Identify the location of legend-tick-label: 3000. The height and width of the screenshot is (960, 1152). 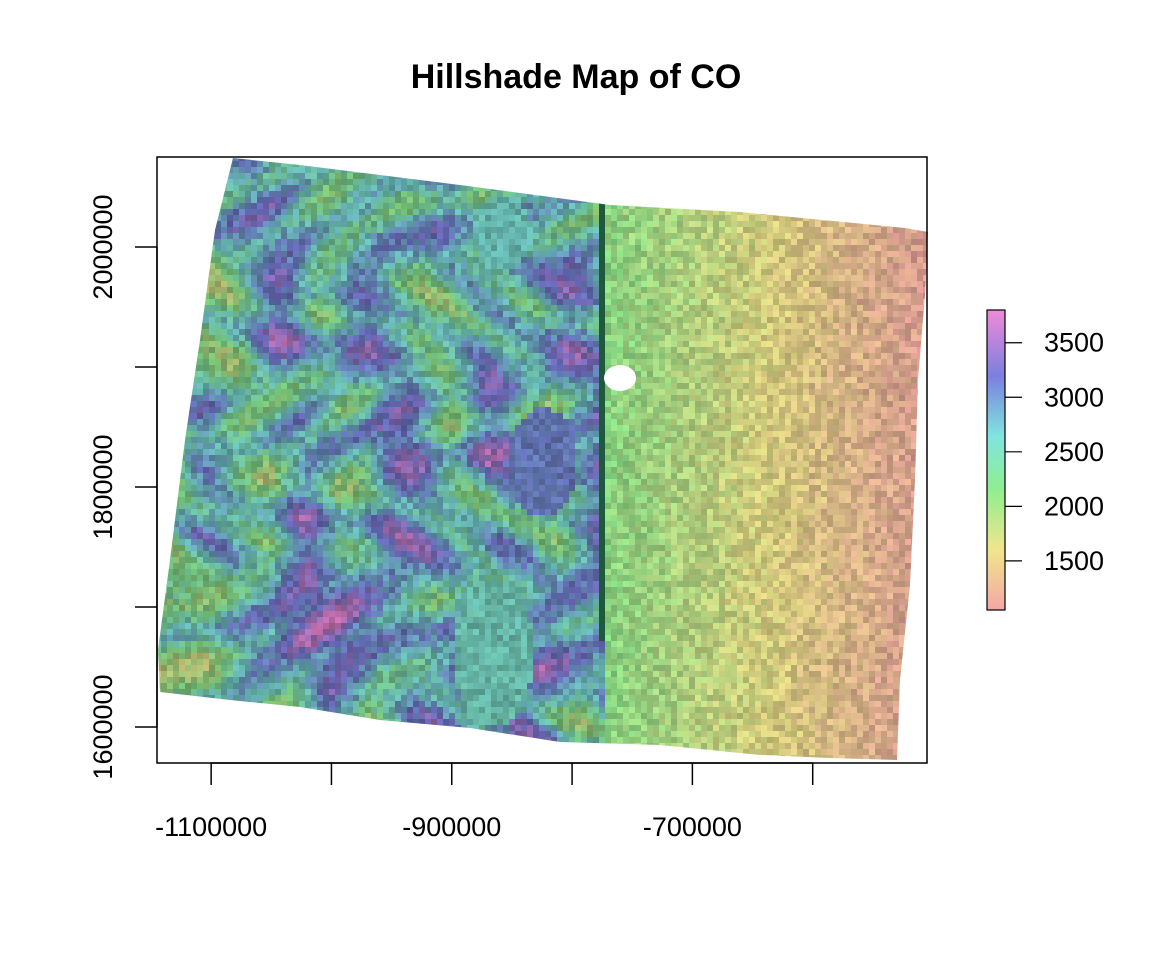
(1074, 397).